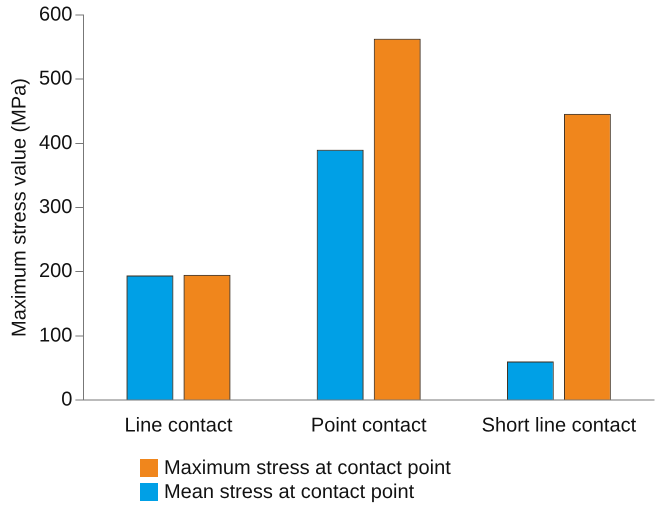 This screenshot has height=509, width=660. What do you see at coordinates (55, 207) in the screenshot?
I see `y-tick-label: 300` at bounding box center [55, 207].